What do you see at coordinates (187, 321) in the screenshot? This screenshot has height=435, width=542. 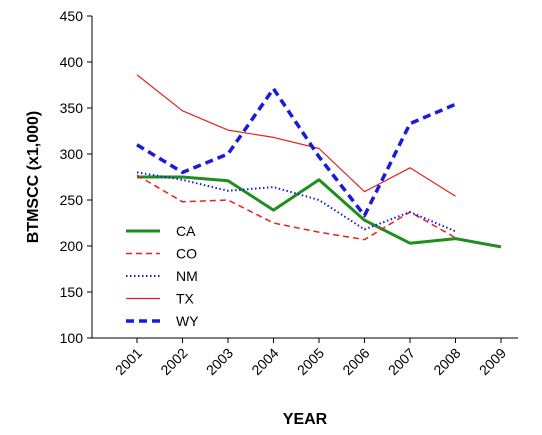 I see `legend-label-wy: WY` at bounding box center [187, 321].